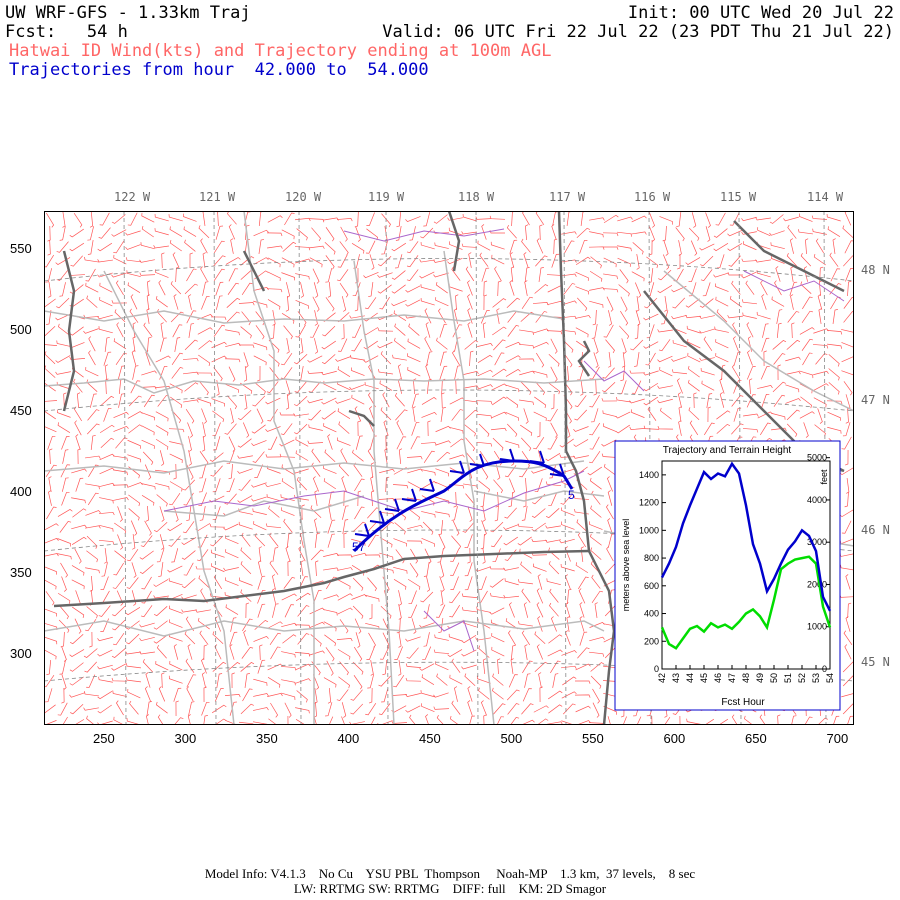 Image resolution: width=900 pixels, height=900 pixels. What do you see at coordinates (104, 738) in the screenshot?
I see `x-tick-label: 250` at bounding box center [104, 738].